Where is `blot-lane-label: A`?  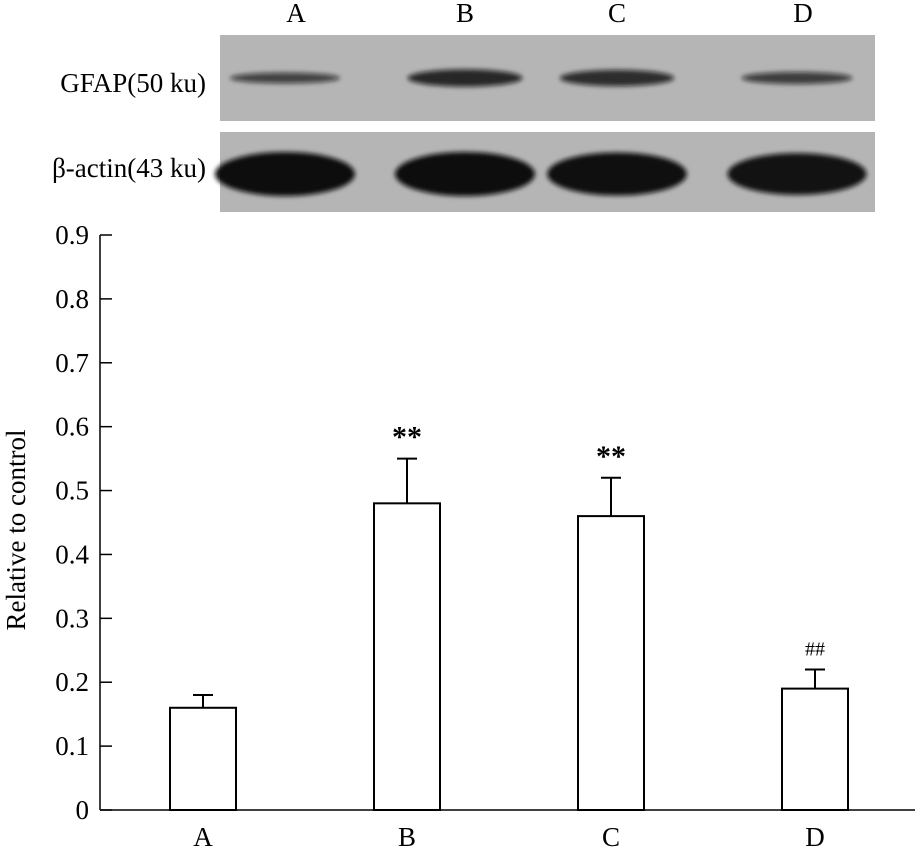
blot-lane-label: A is located at coordinates (296, 14).